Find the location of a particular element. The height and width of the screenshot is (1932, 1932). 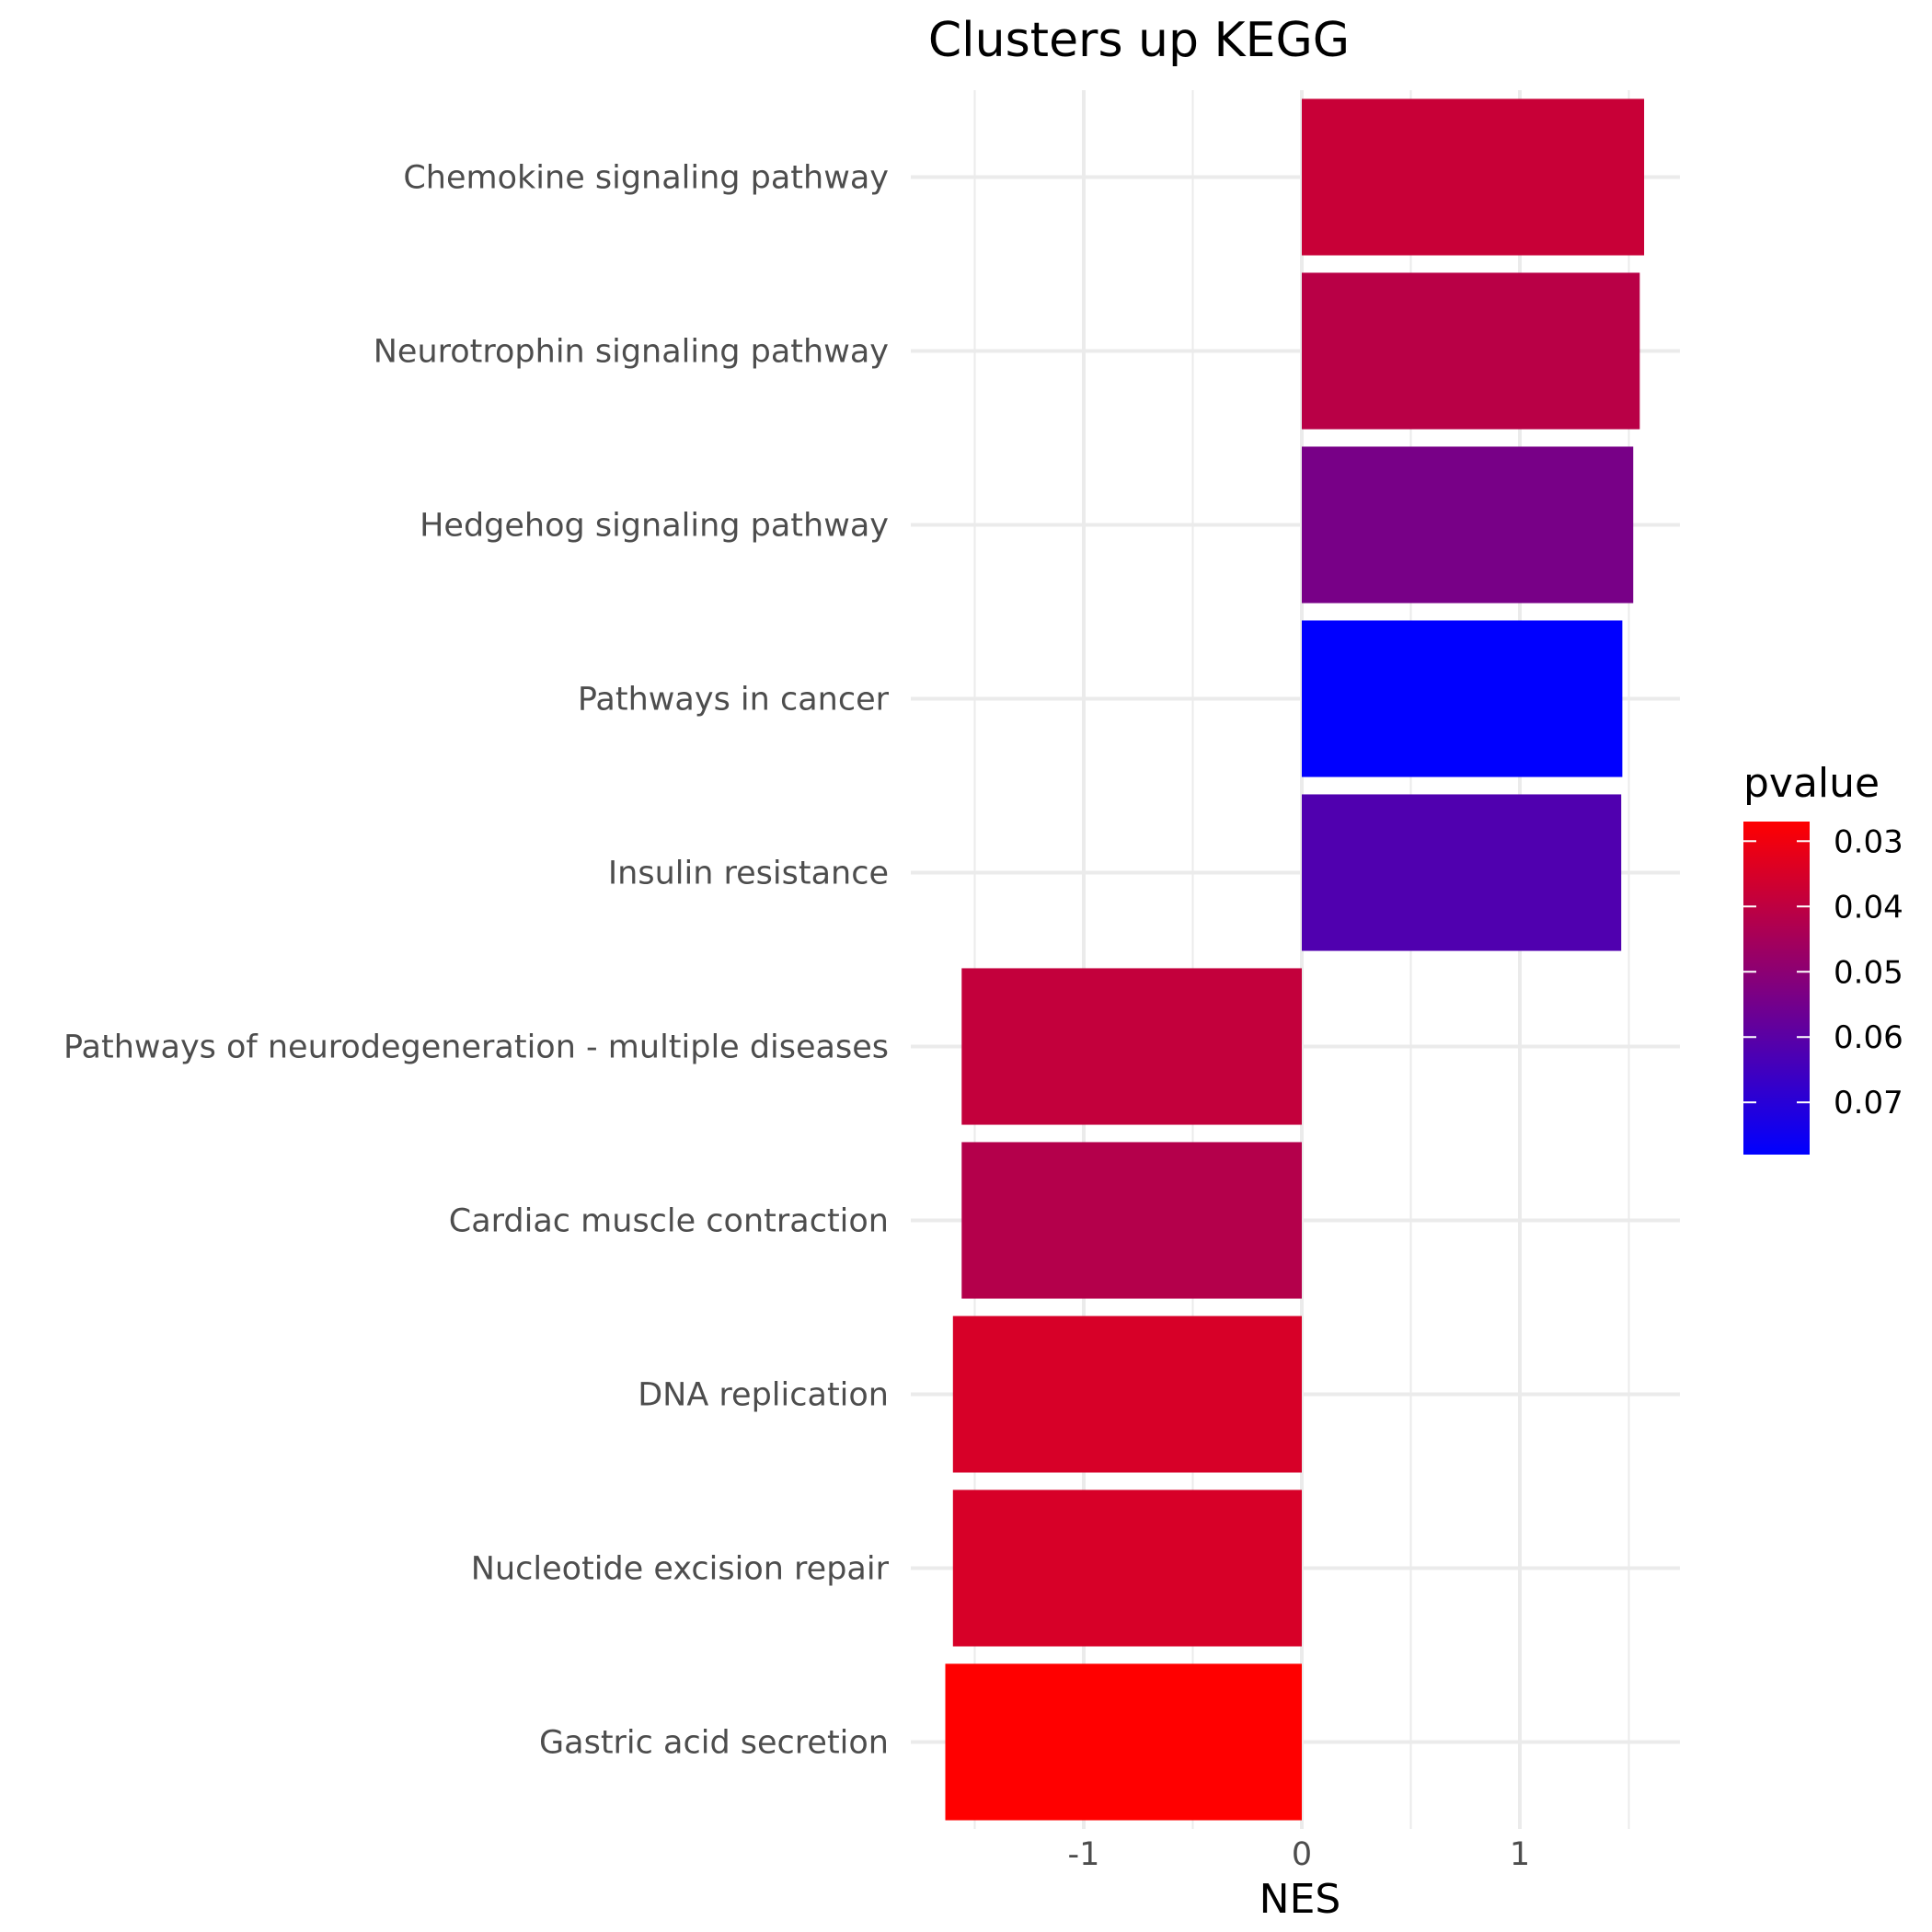

y-axis-label: Cardiac muscle contraction is located at coordinates (669, 1221).